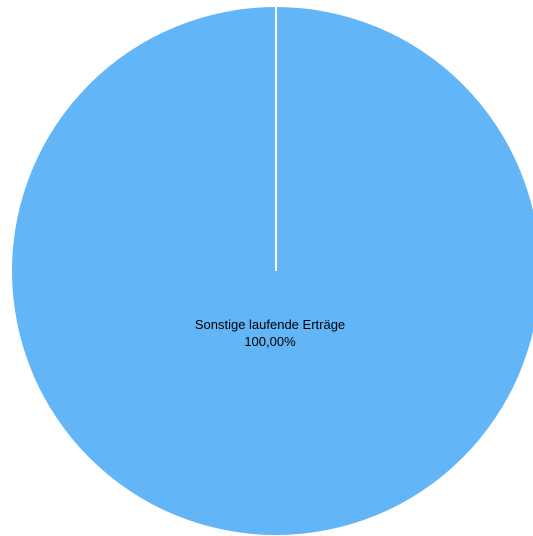 This screenshot has width=533, height=536. I want to click on pie-labels: Sonstige laufende Erträge 100,00%, so click(270, 333).